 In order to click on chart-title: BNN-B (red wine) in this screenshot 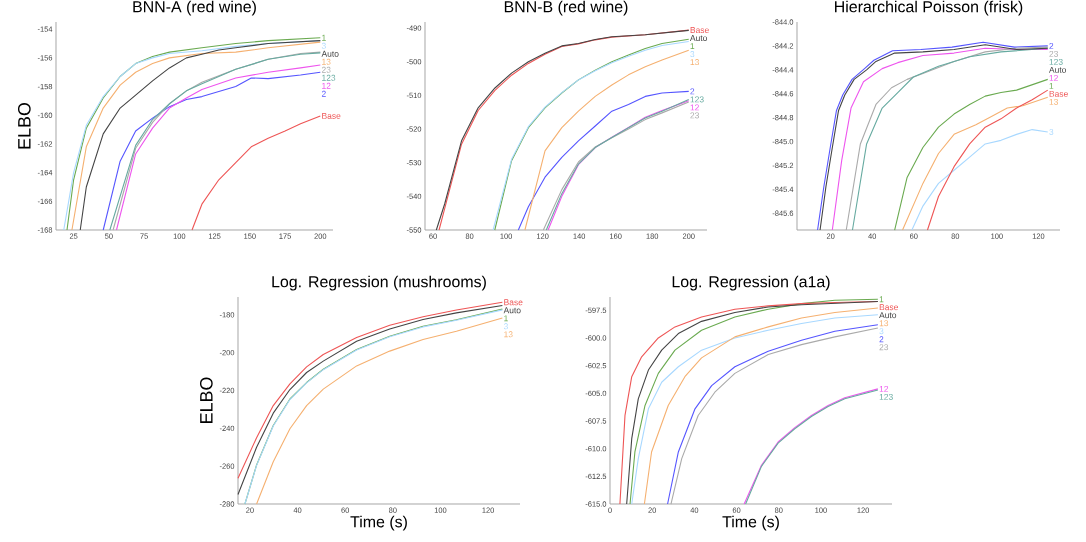, I will do `click(566, 8)`.